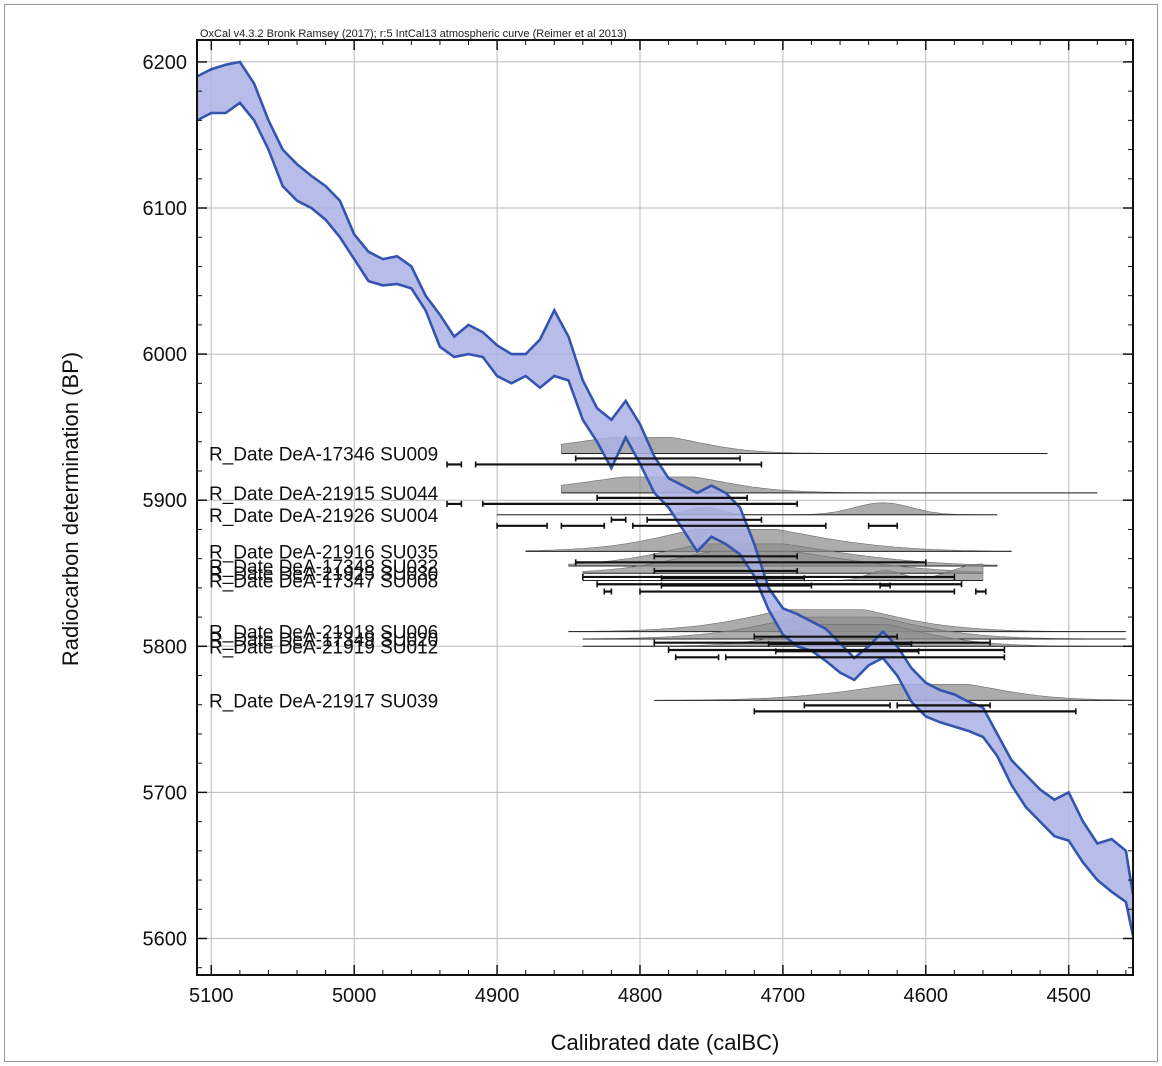 The image size is (1162, 1066). I want to click on y-tick-label: 5800, so click(165, 647).